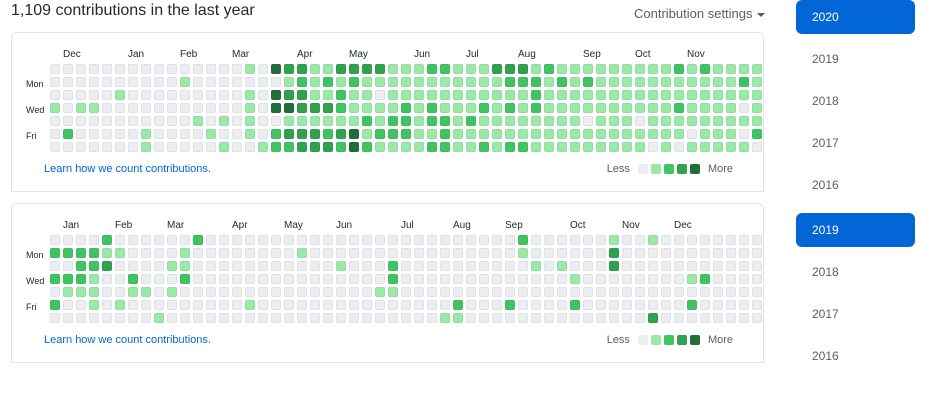 Image resolution: width=933 pixels, height=414 pixels. Describe the element at coordinates (31, 307) in the screenshot. I see `day-label-fri: Fri` at that location.